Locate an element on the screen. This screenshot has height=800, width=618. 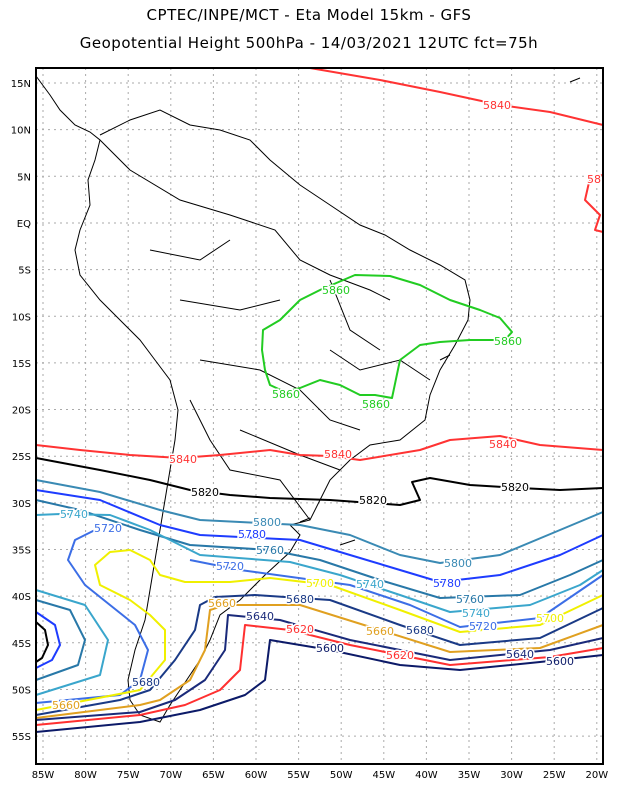
lon-tick-label: 85W is located at coordinates (43, 775).